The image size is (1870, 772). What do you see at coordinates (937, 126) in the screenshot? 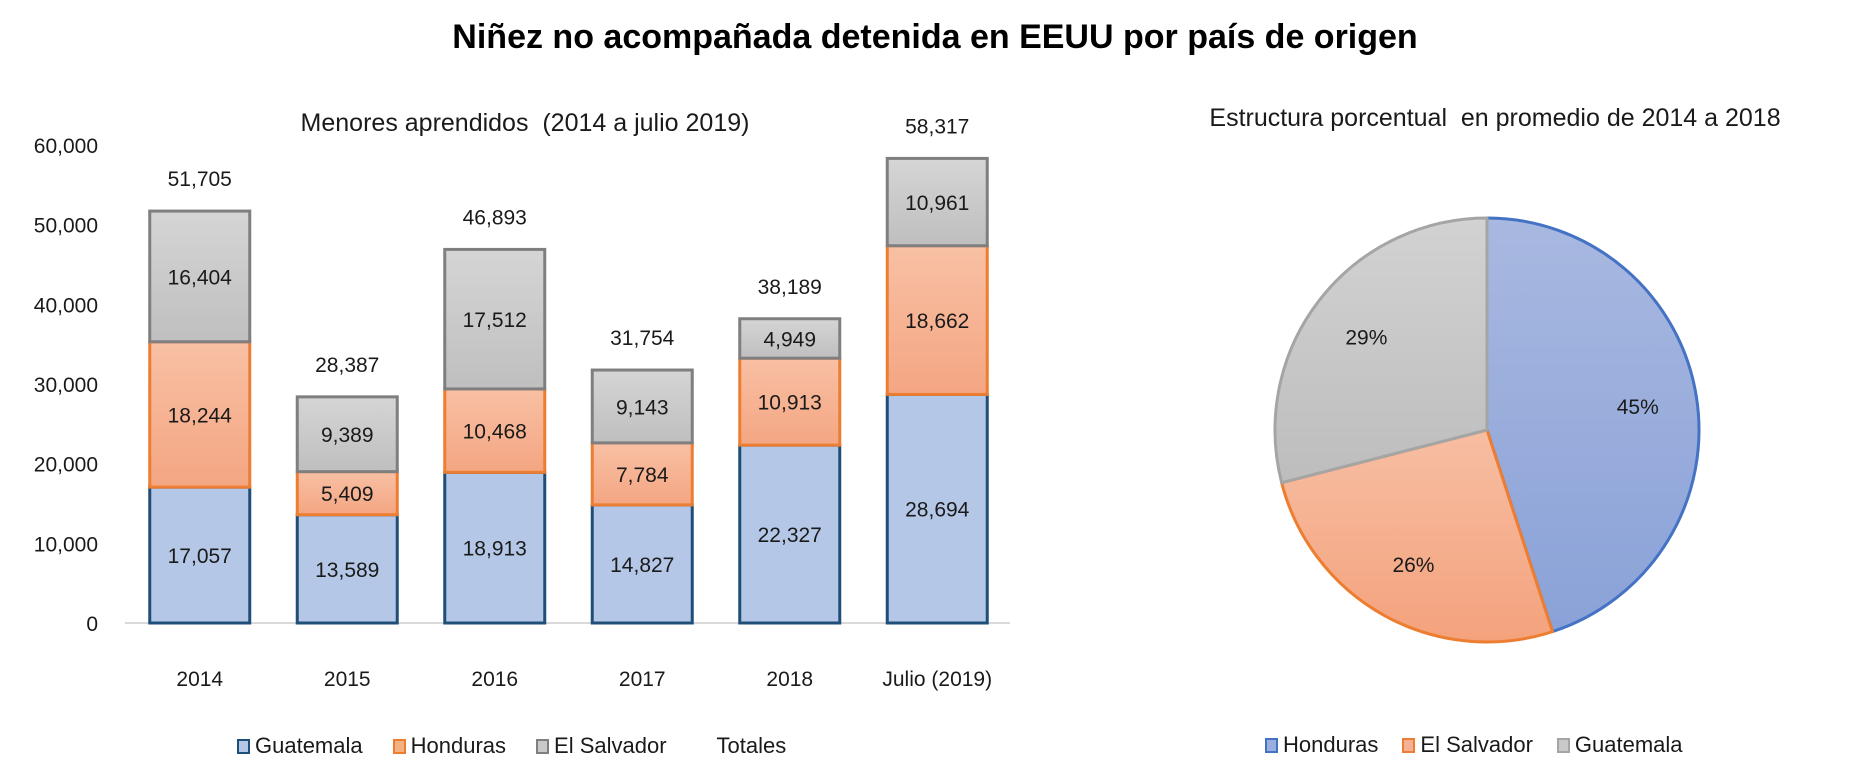
I see `bar-total-label: 58,317` at bounding box center [937, 126].